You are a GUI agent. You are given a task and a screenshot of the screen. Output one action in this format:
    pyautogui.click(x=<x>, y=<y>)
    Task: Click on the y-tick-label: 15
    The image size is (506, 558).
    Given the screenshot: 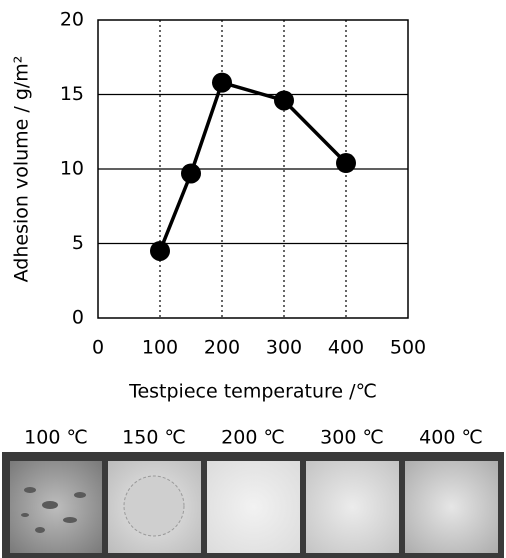 What is the action you would take?
    pyautogui.click(x=72, y=94)
    